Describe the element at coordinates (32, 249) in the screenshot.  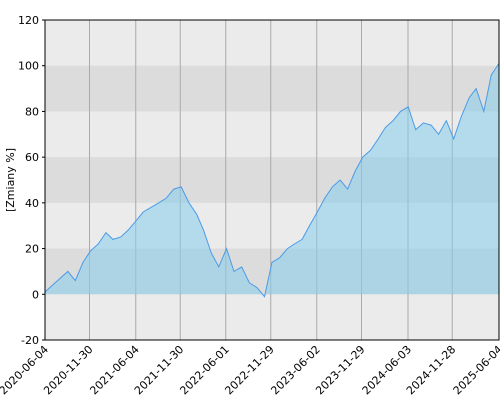
I see `y-tick-label: 20` at that location.